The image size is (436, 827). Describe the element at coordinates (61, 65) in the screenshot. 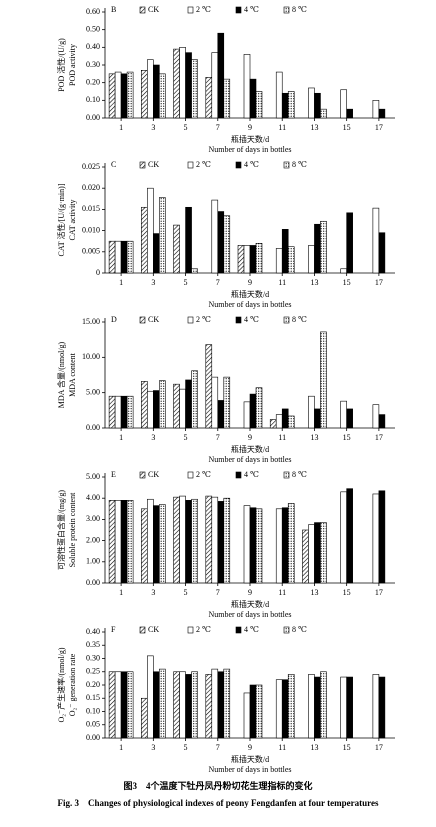

I see `y-title-zh: POD 活性/(U/g)` at that location.